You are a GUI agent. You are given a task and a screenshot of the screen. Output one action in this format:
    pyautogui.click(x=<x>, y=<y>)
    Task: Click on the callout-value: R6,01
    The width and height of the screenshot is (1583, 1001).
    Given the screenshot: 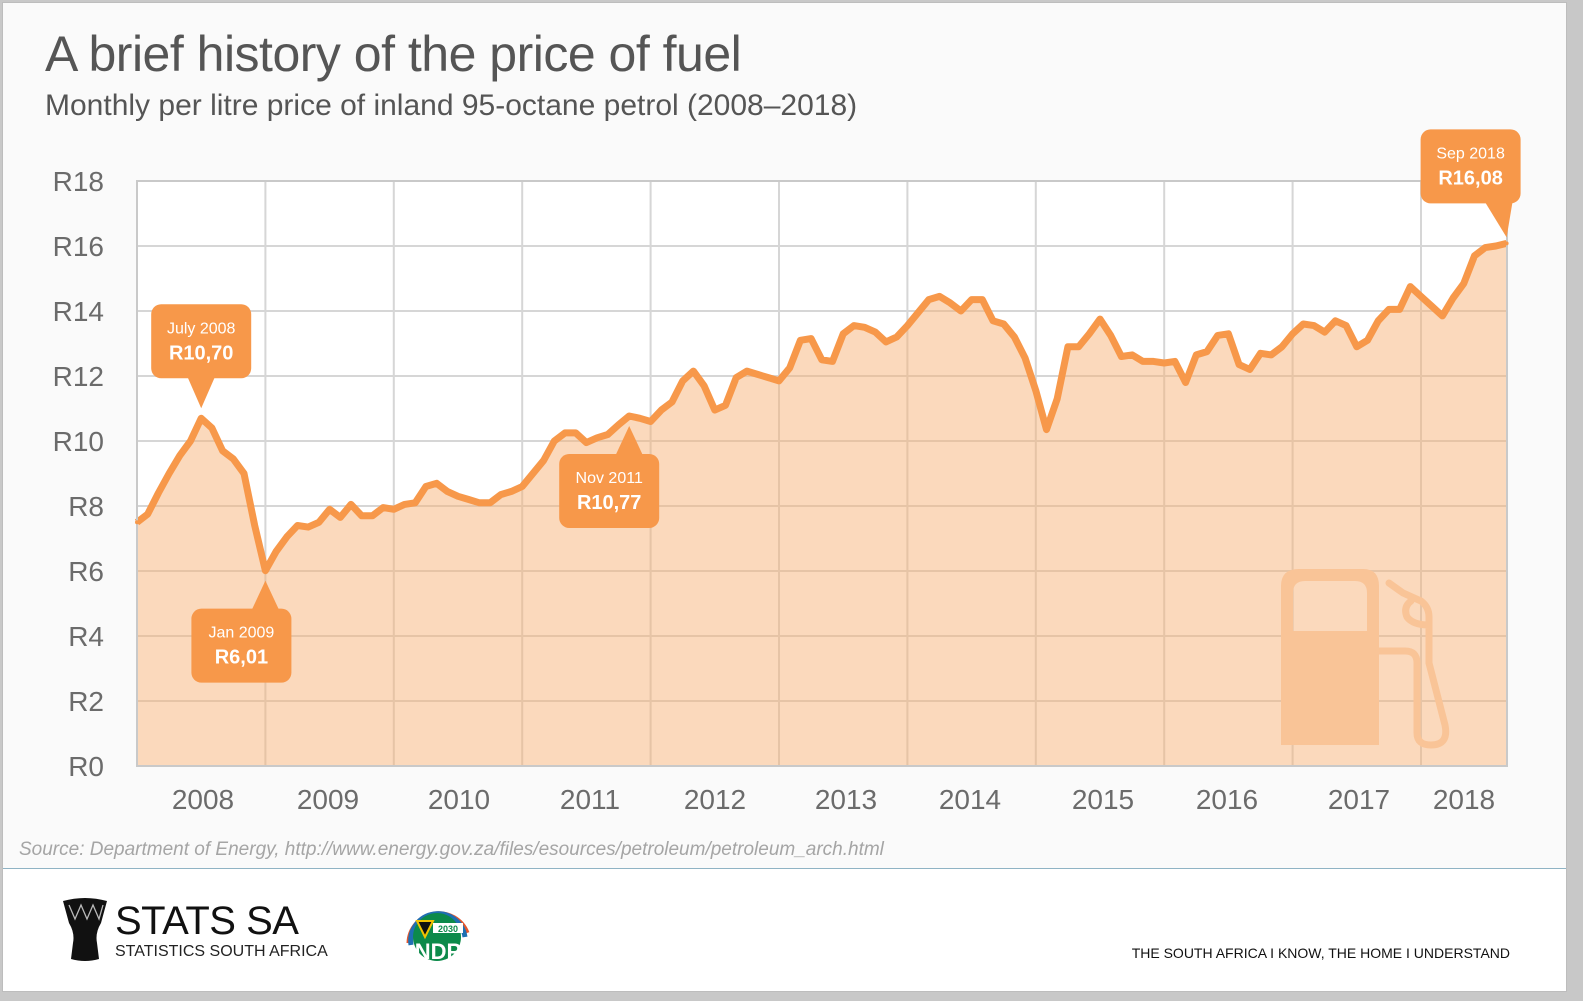 What is the action you would take?
    pyautogui.click(x=241, y=658)
    